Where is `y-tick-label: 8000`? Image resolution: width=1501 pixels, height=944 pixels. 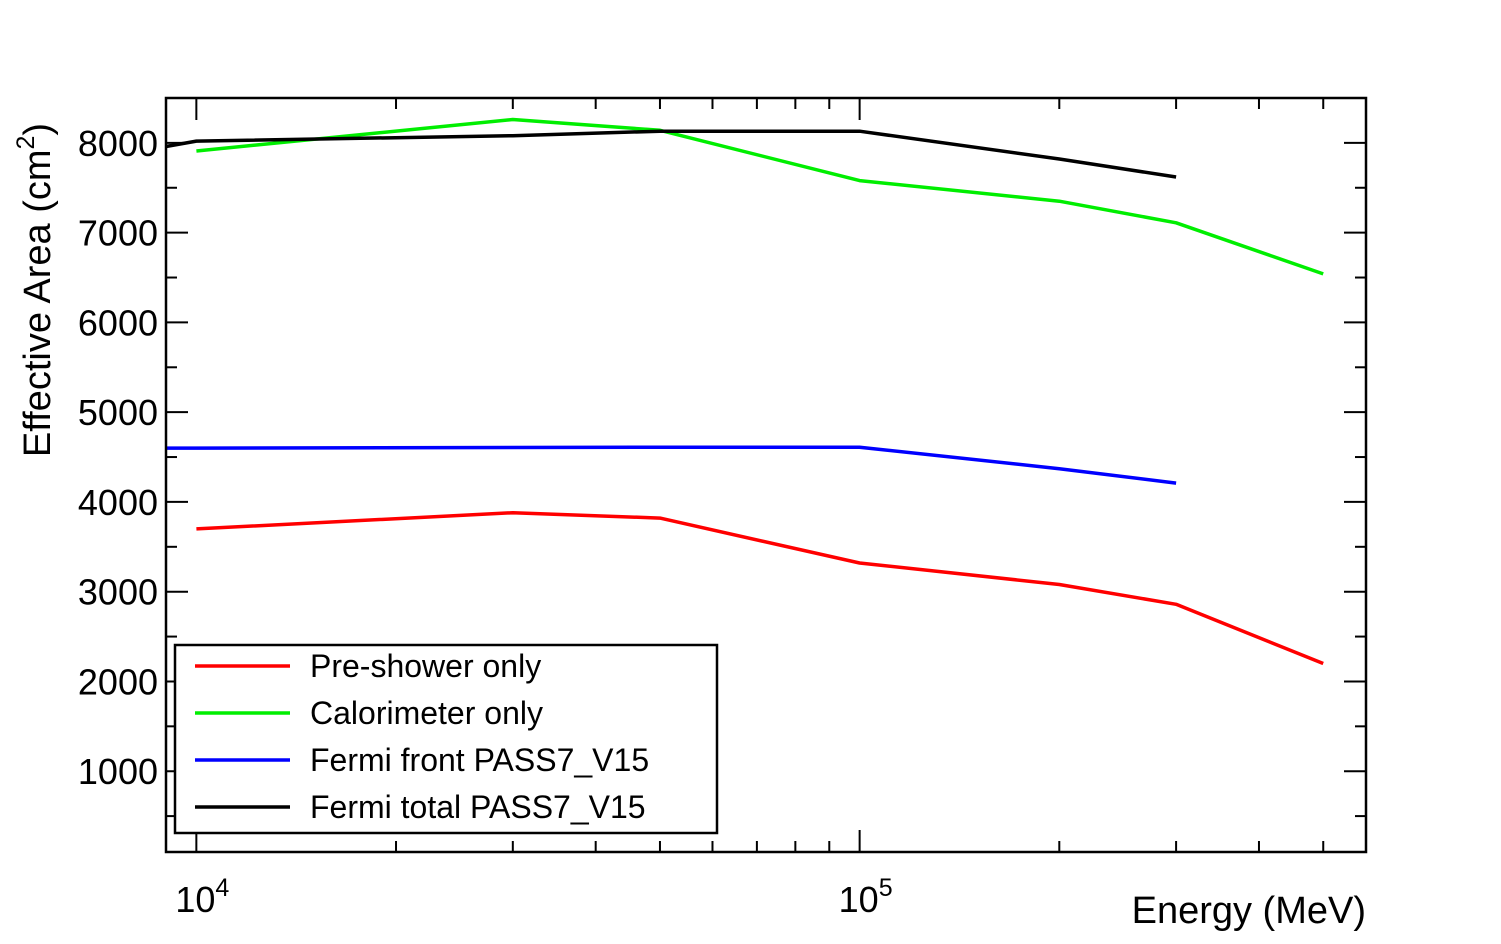 y-tick-label: 8000 is located at coordinates (118, 143).